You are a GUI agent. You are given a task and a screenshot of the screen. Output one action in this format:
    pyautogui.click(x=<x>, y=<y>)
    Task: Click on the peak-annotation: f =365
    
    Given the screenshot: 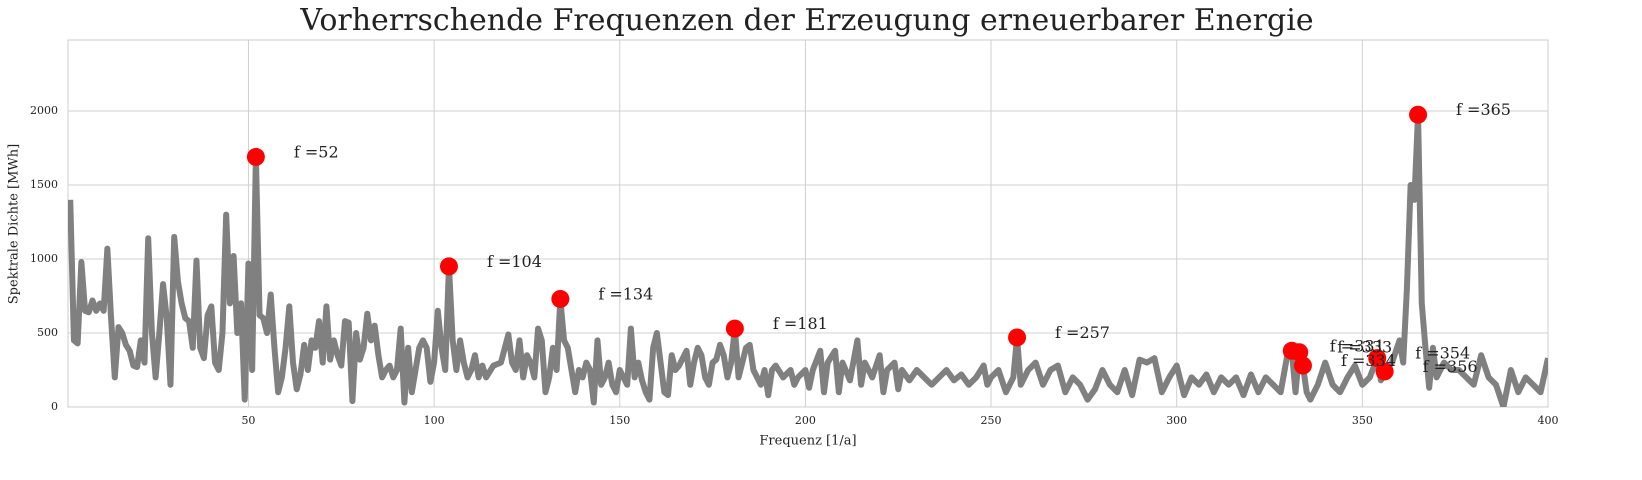 What is the action you would take?
    pyautogui.click(x=1483, y=109)
    